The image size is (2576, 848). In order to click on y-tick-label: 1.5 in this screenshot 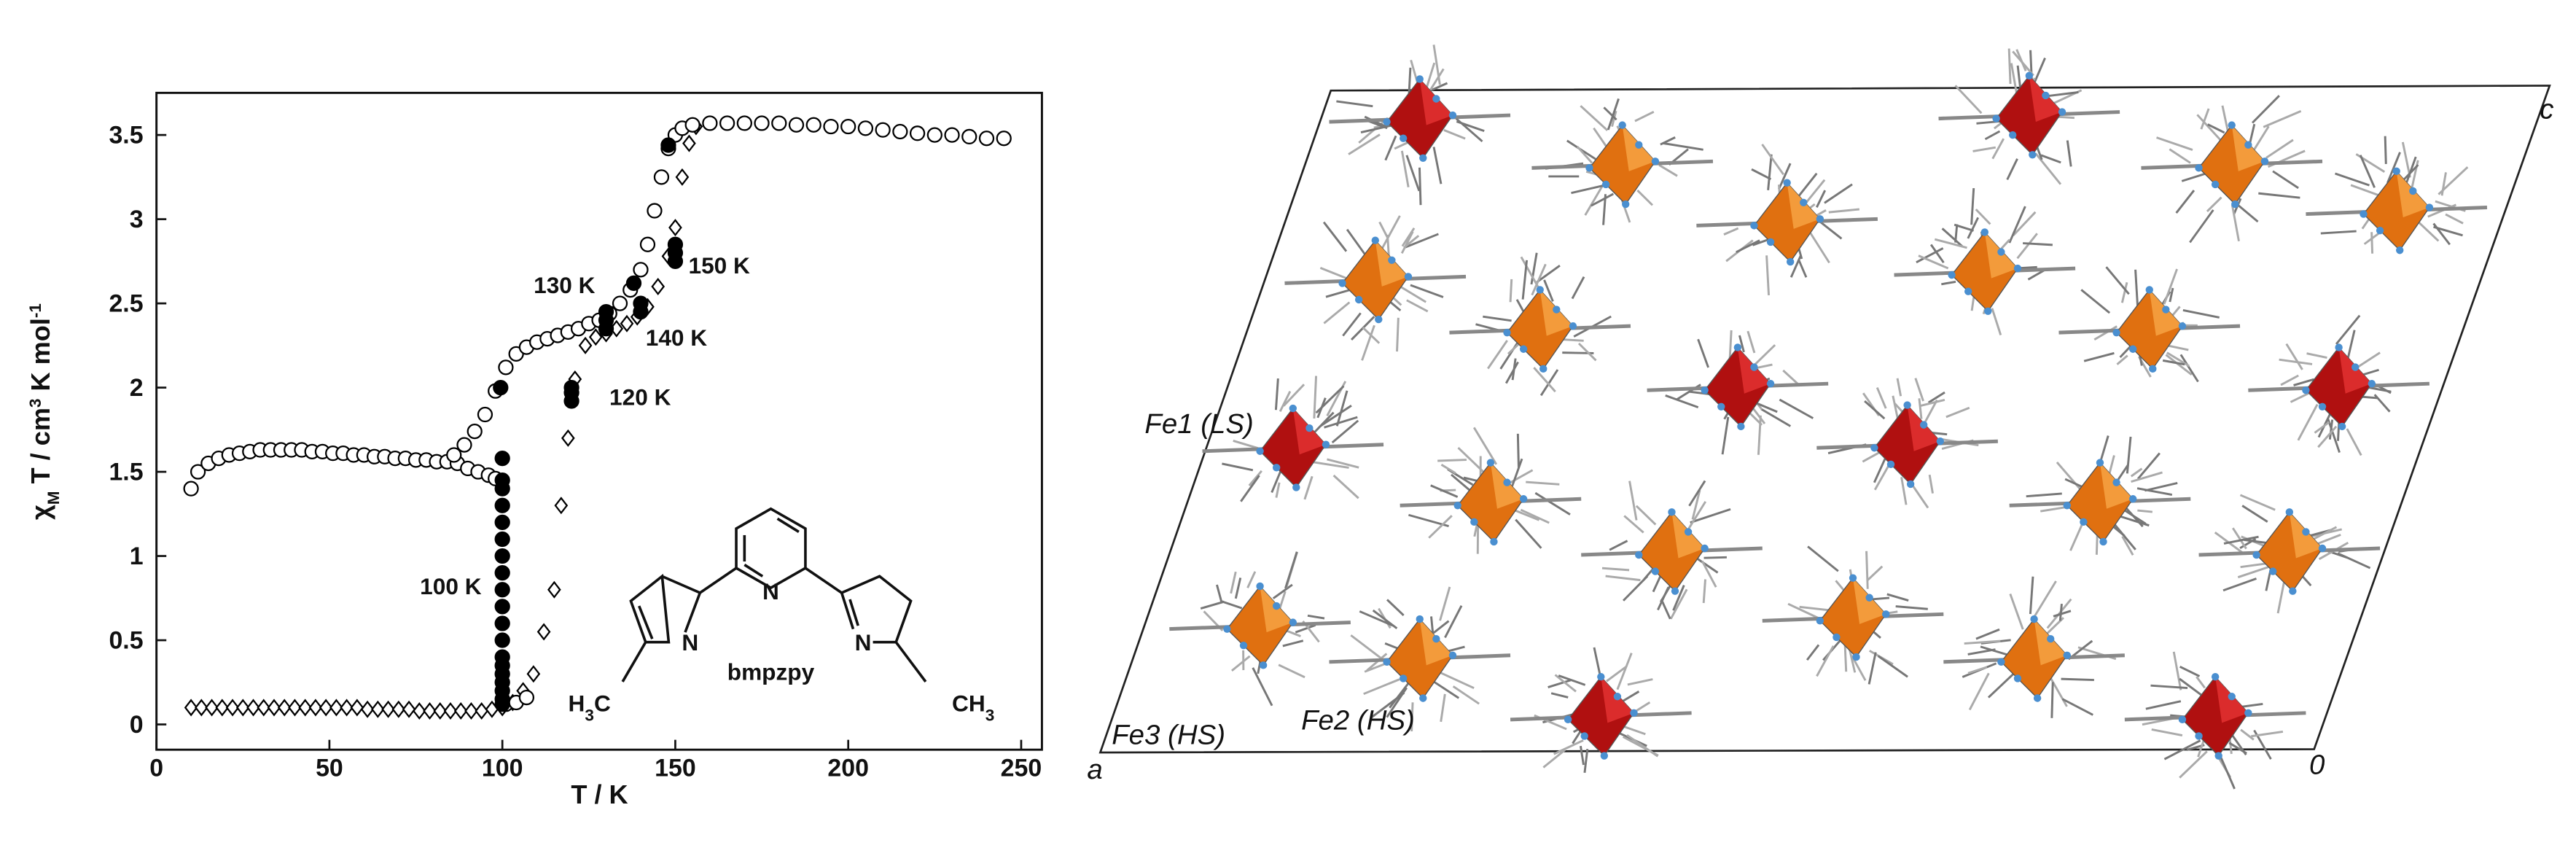, I will do `click(126, 472)`.